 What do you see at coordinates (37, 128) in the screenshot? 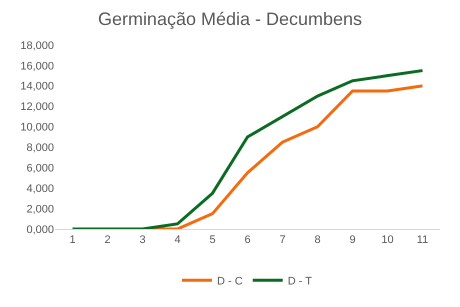
I see `y-tick-label: 10,000` at bounding box center [37, 128].